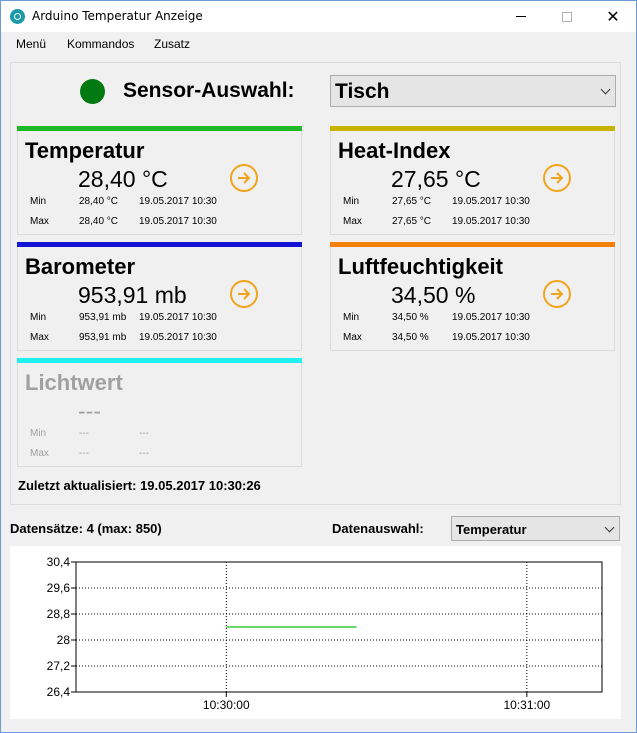 This screenshot has width=637, height=733. I want to click on maximize-button, so click(567, 16).